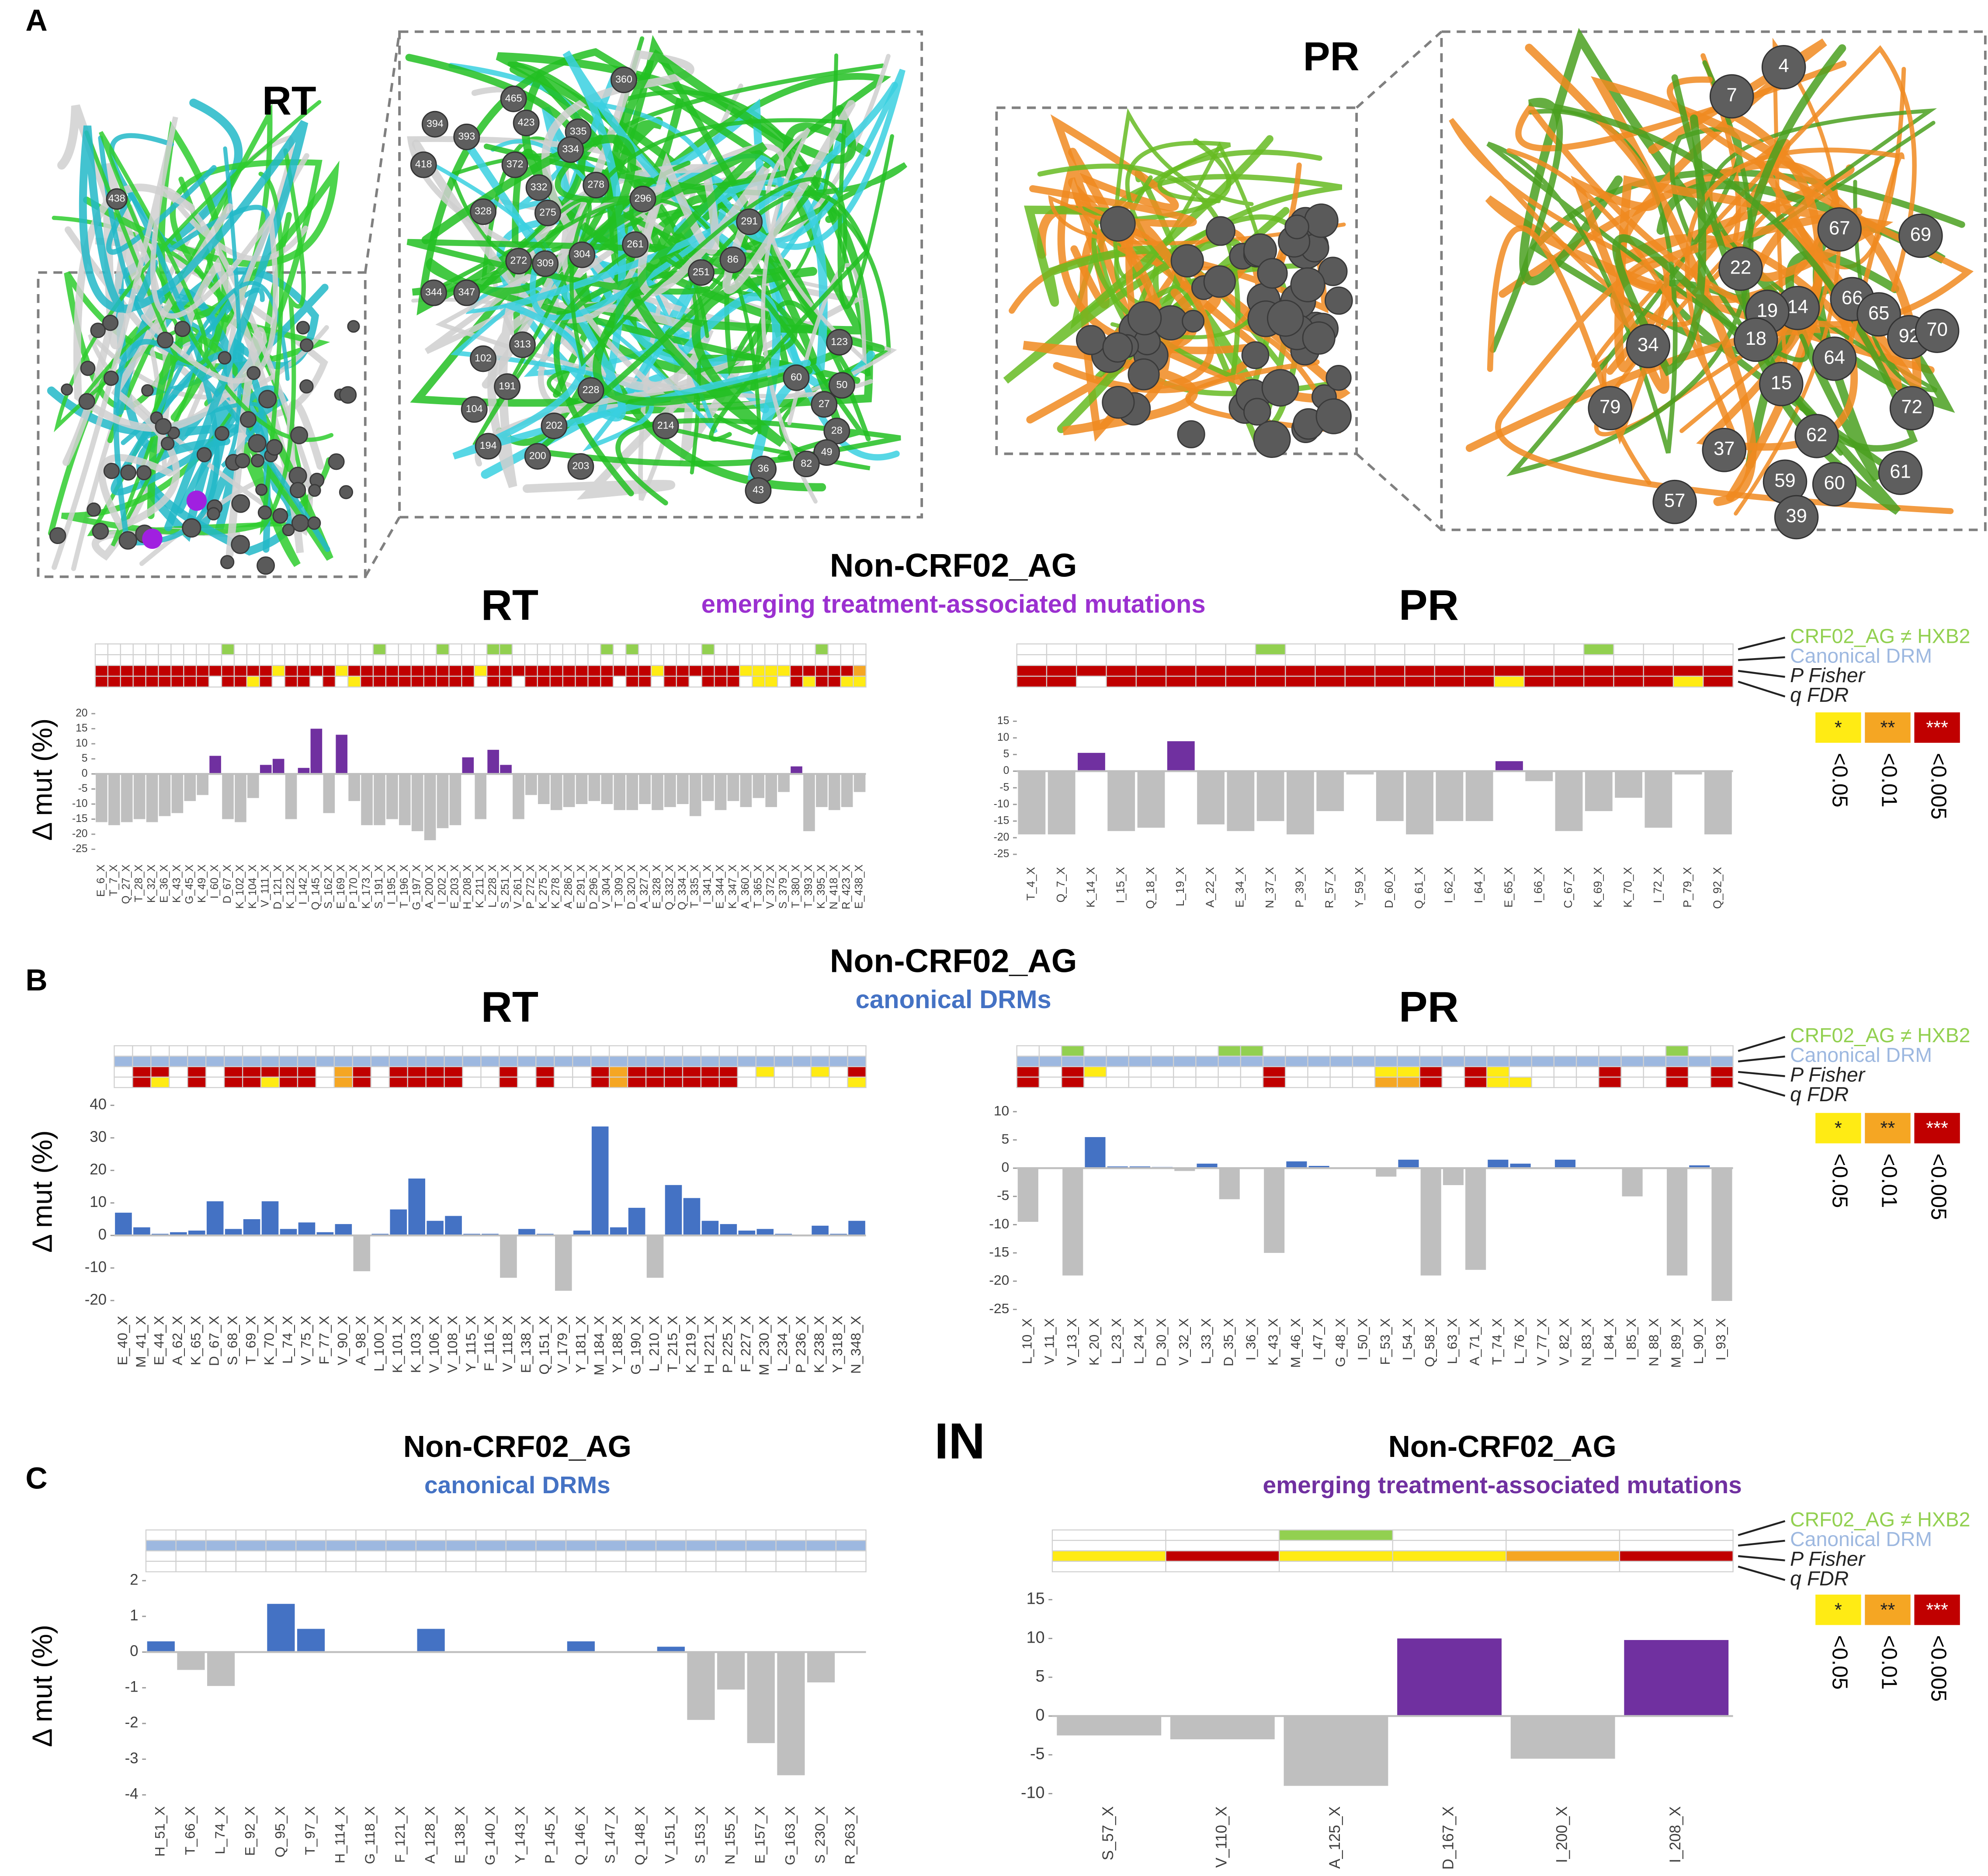 This screenshot has width=1988, height=1876. Describe the element at coordinates (632, 886) in the screenshot. I see `x-tick-label: D_320_X` at that location.